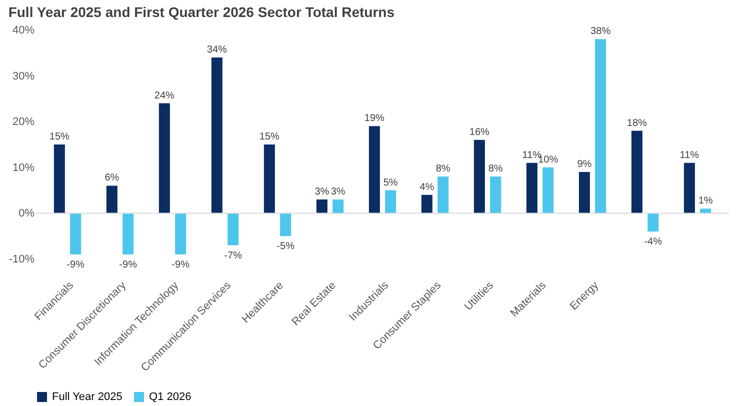 This screenshot has height=406, width=738. I want to click on data-label: -7%, so click(233, 256).